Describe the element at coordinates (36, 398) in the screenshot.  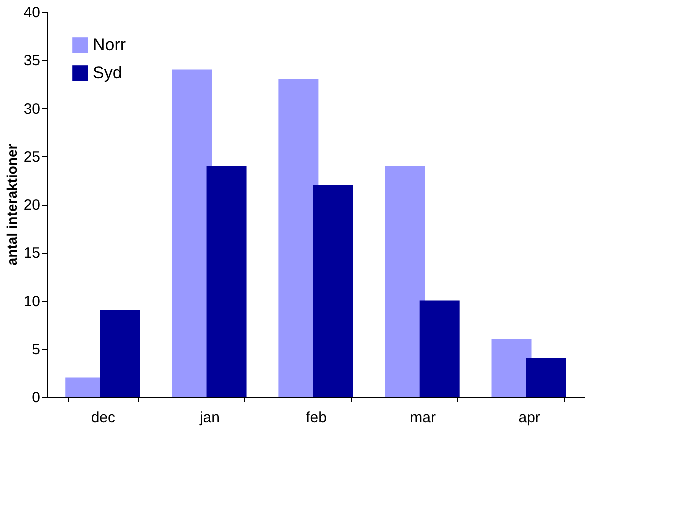
I see `y-tick-label: 0` at that location.